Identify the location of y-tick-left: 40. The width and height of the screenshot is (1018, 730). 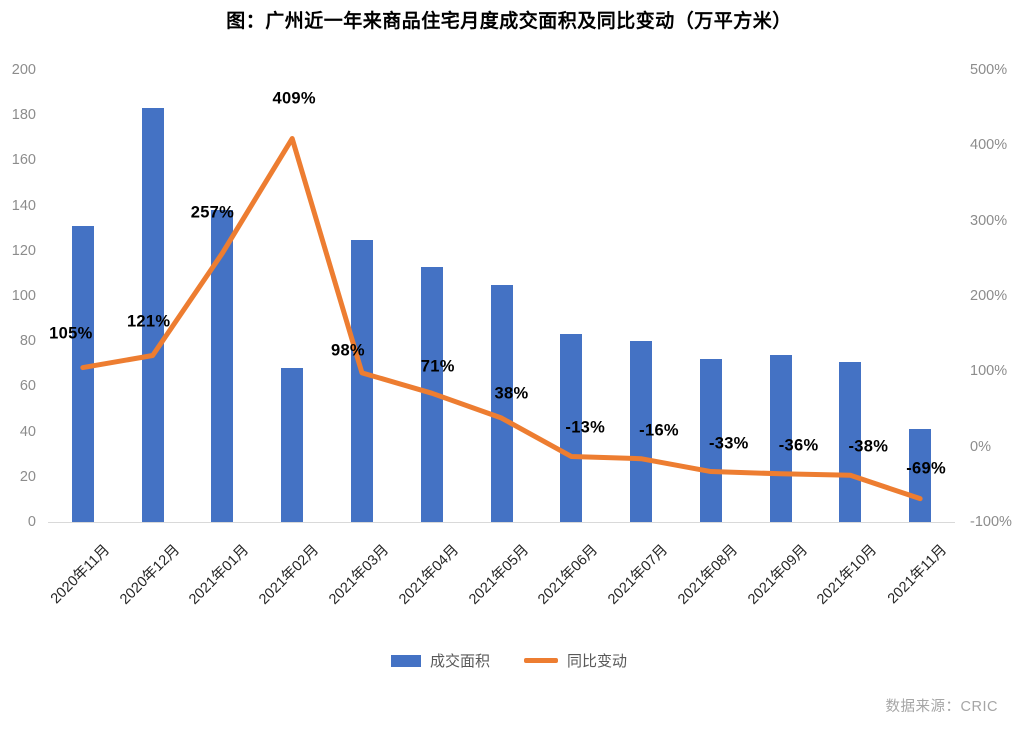
(27, 431).